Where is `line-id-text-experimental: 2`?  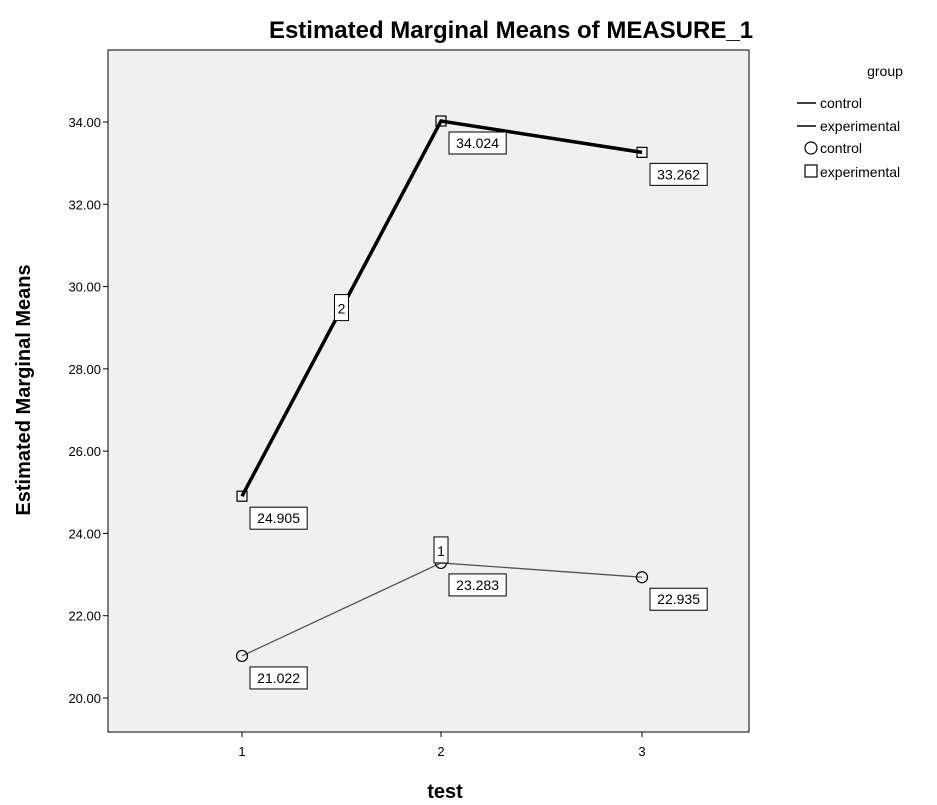 line-id-text-experimental: 2 is located at coordinates (342, 309).